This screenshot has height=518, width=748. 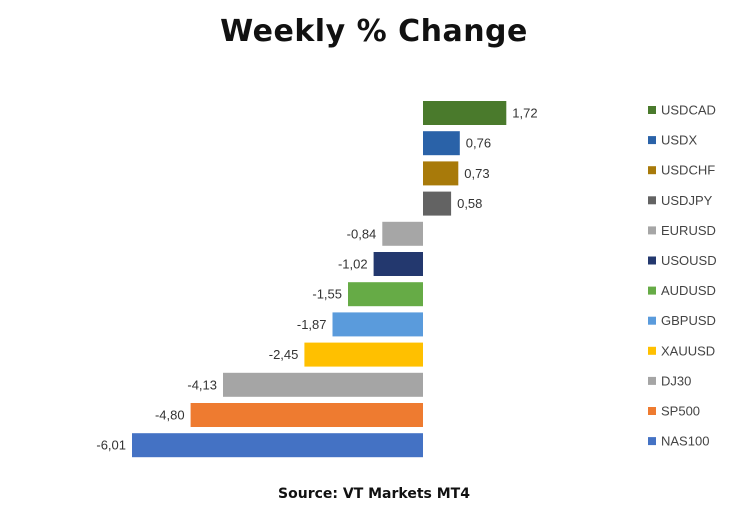 What do you see at coordinates (688, 110) in the screenshot?
I see `legend-label-usdcad: USDCAD` at bounding box center [688, 110].